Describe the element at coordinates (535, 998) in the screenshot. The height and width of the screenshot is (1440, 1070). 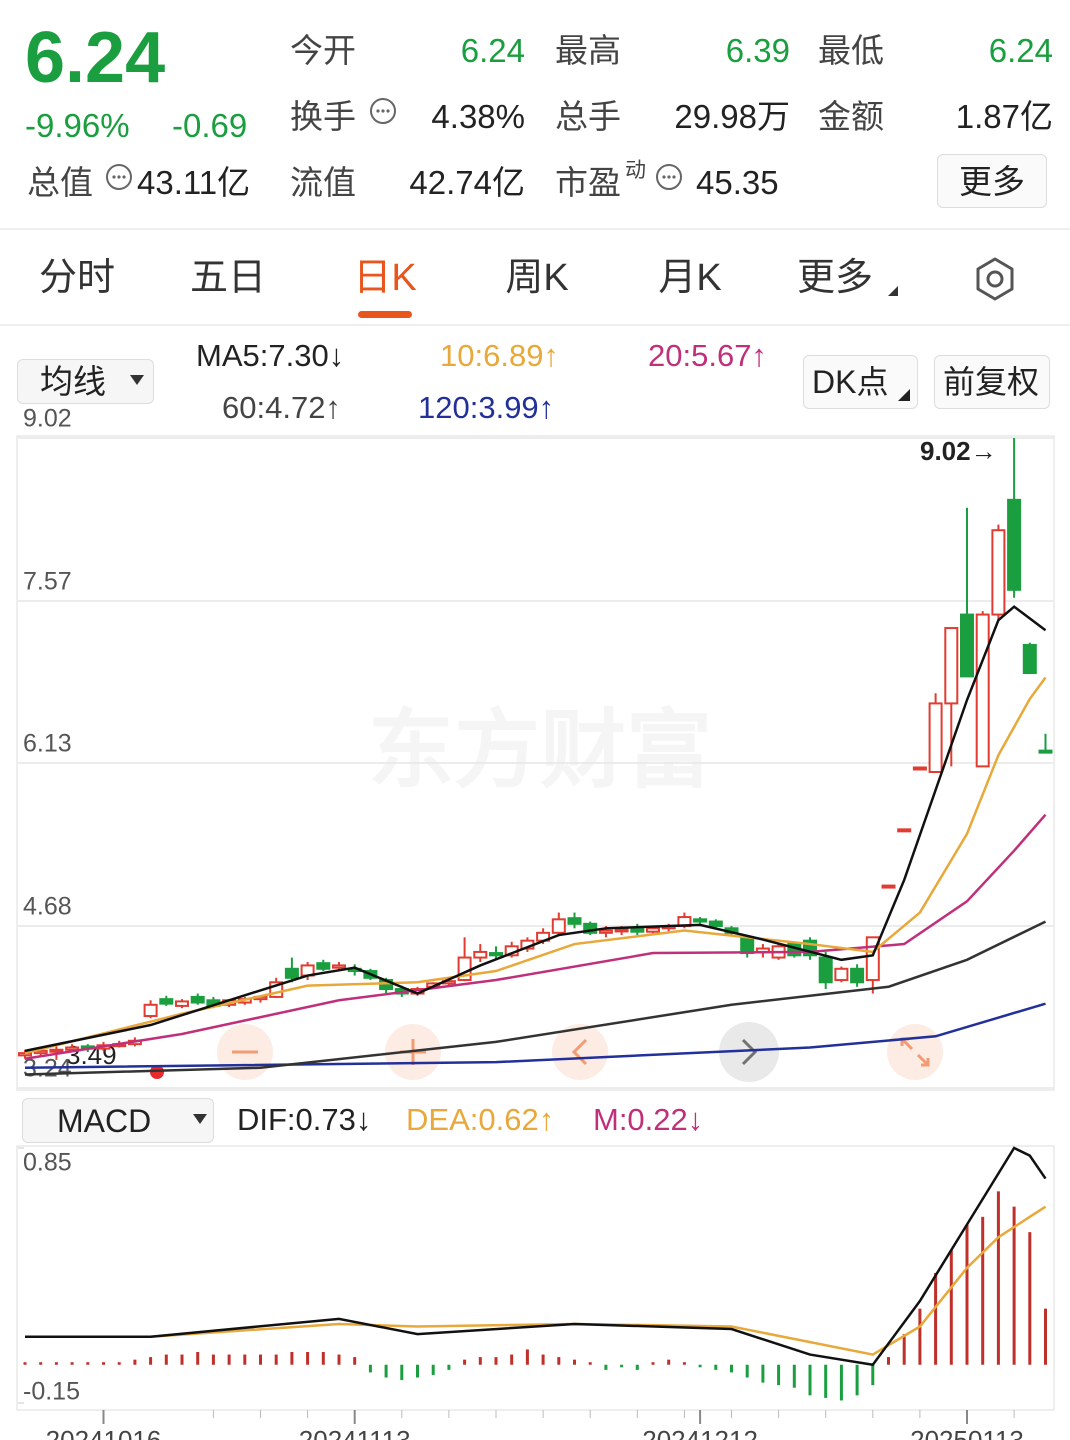
I see `ma-line` at that location.